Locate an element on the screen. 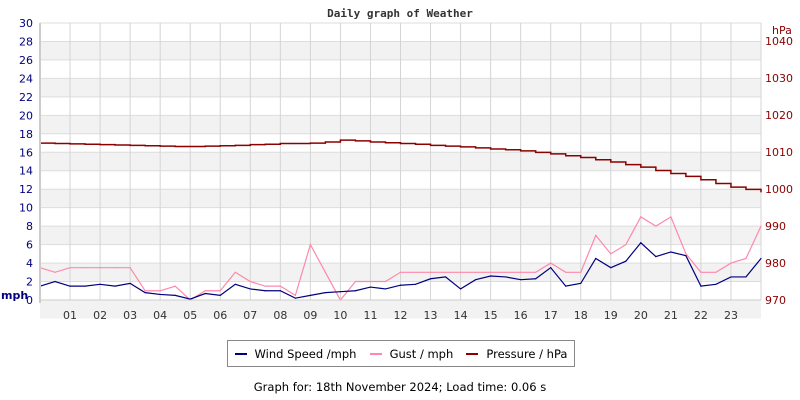  y-tick-label: 26 is located at coordinates (26, 60).